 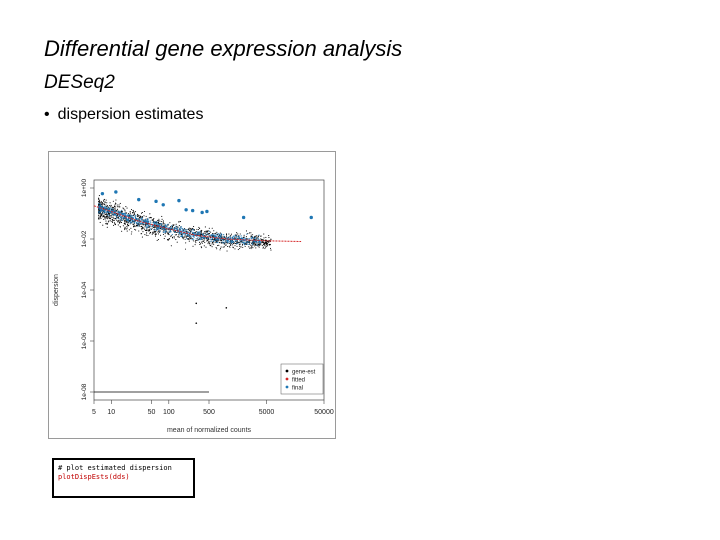 I want to click on legend-marker, so click(x=287, y=379).